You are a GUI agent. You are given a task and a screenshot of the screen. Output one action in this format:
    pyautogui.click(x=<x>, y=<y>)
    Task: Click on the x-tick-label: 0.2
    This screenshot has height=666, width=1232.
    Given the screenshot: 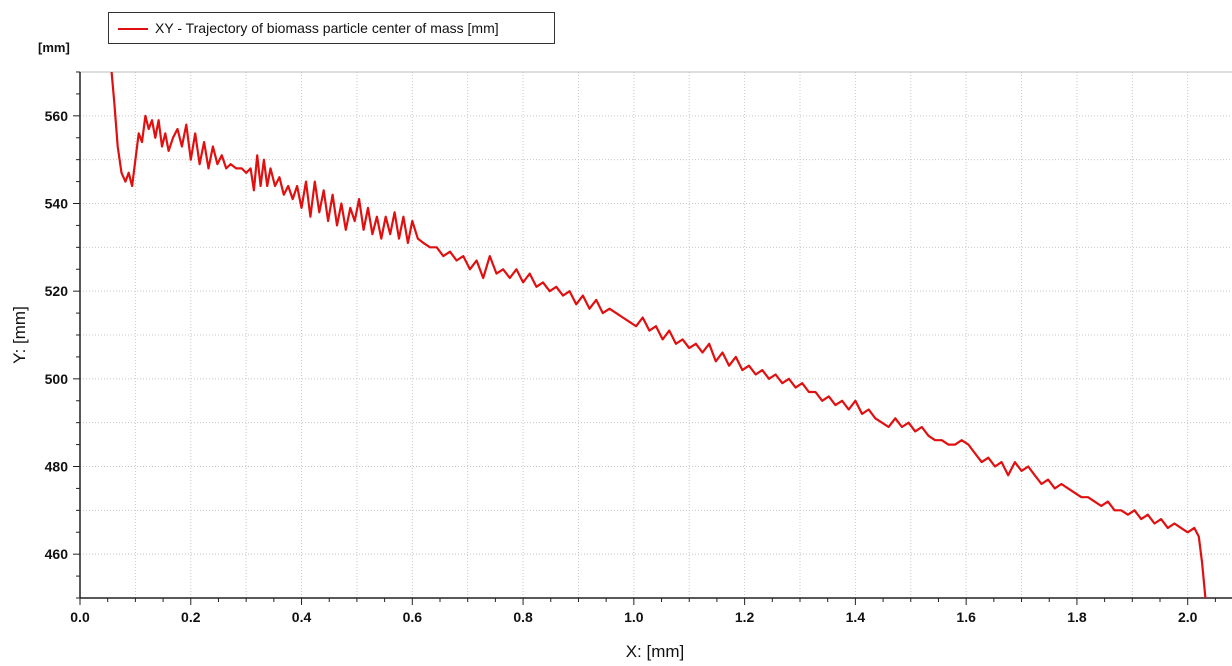 What is the action you would take?
    pyautogui.click(x=191, y=617)
    